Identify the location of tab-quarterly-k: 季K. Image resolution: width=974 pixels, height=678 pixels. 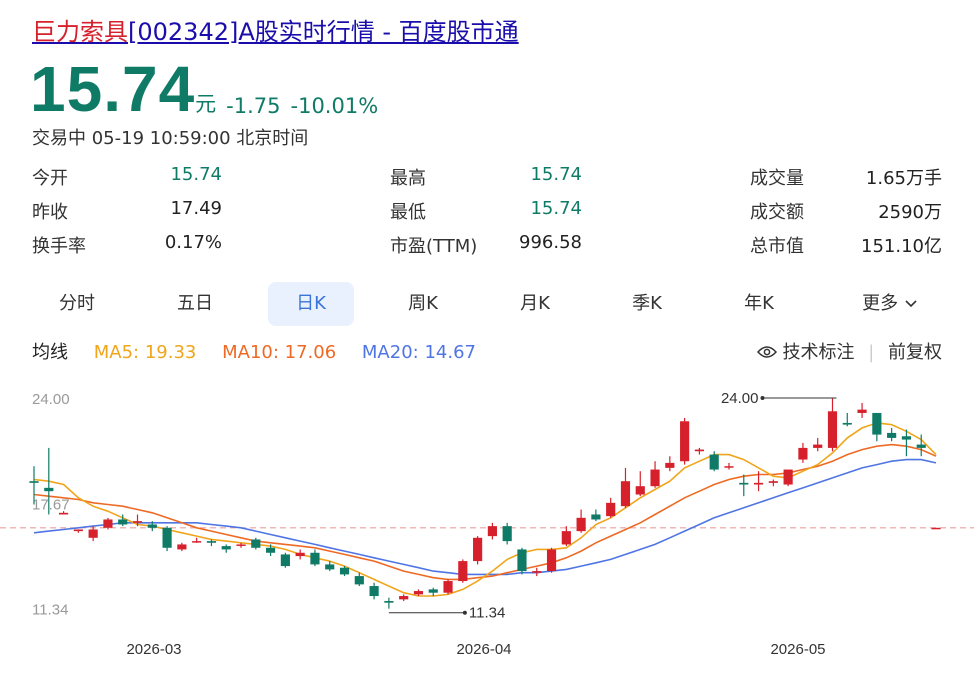
(647, 303).